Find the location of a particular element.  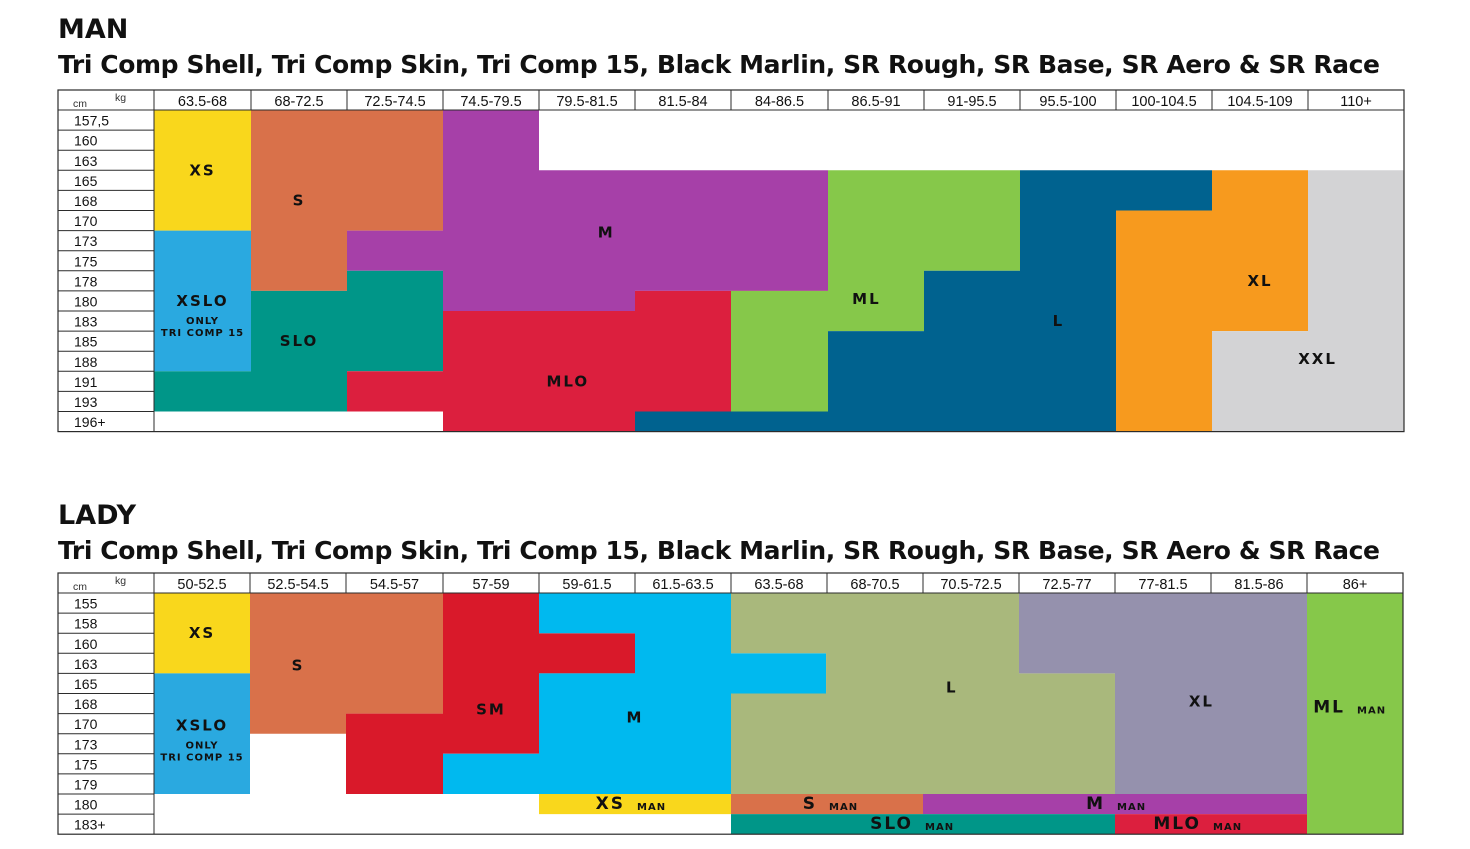

lady-col-header: 70.5-72.5 is located at coordinates (970, 585).